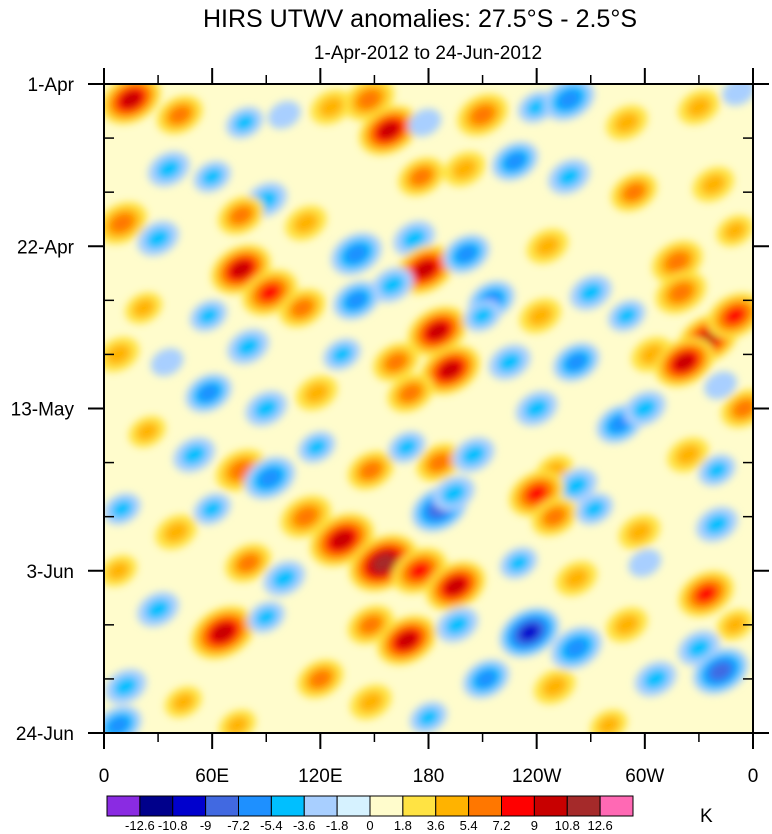 The image size is (772, 834). I want to click on y-tick-label: 1-Apr, so click(51, 85).